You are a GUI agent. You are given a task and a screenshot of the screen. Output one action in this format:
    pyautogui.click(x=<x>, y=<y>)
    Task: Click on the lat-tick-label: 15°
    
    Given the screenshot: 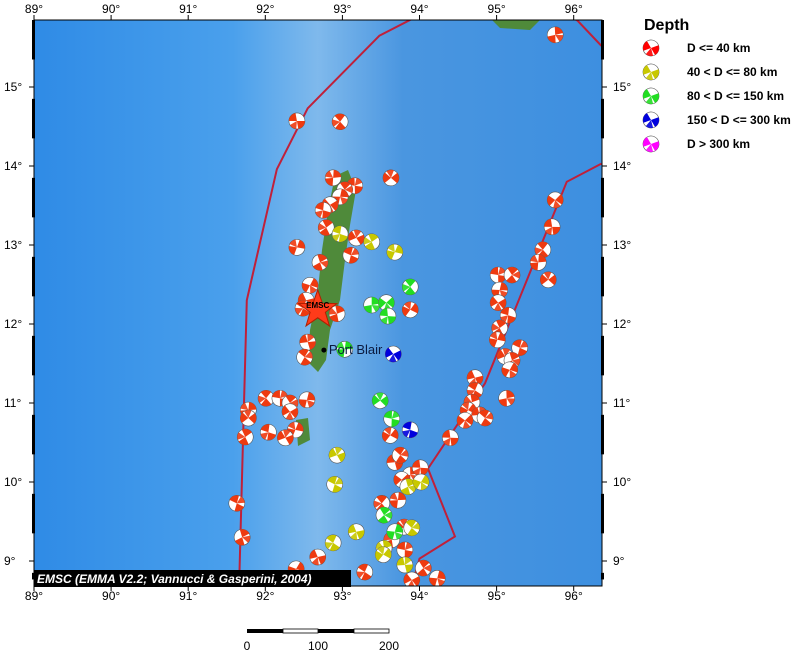 What is the action you would take?
    pyautogui.click(x=13, y=87)
    